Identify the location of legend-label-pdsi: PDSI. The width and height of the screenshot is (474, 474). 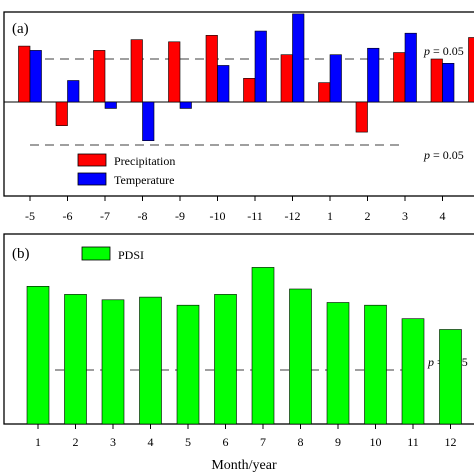
(131, 255).